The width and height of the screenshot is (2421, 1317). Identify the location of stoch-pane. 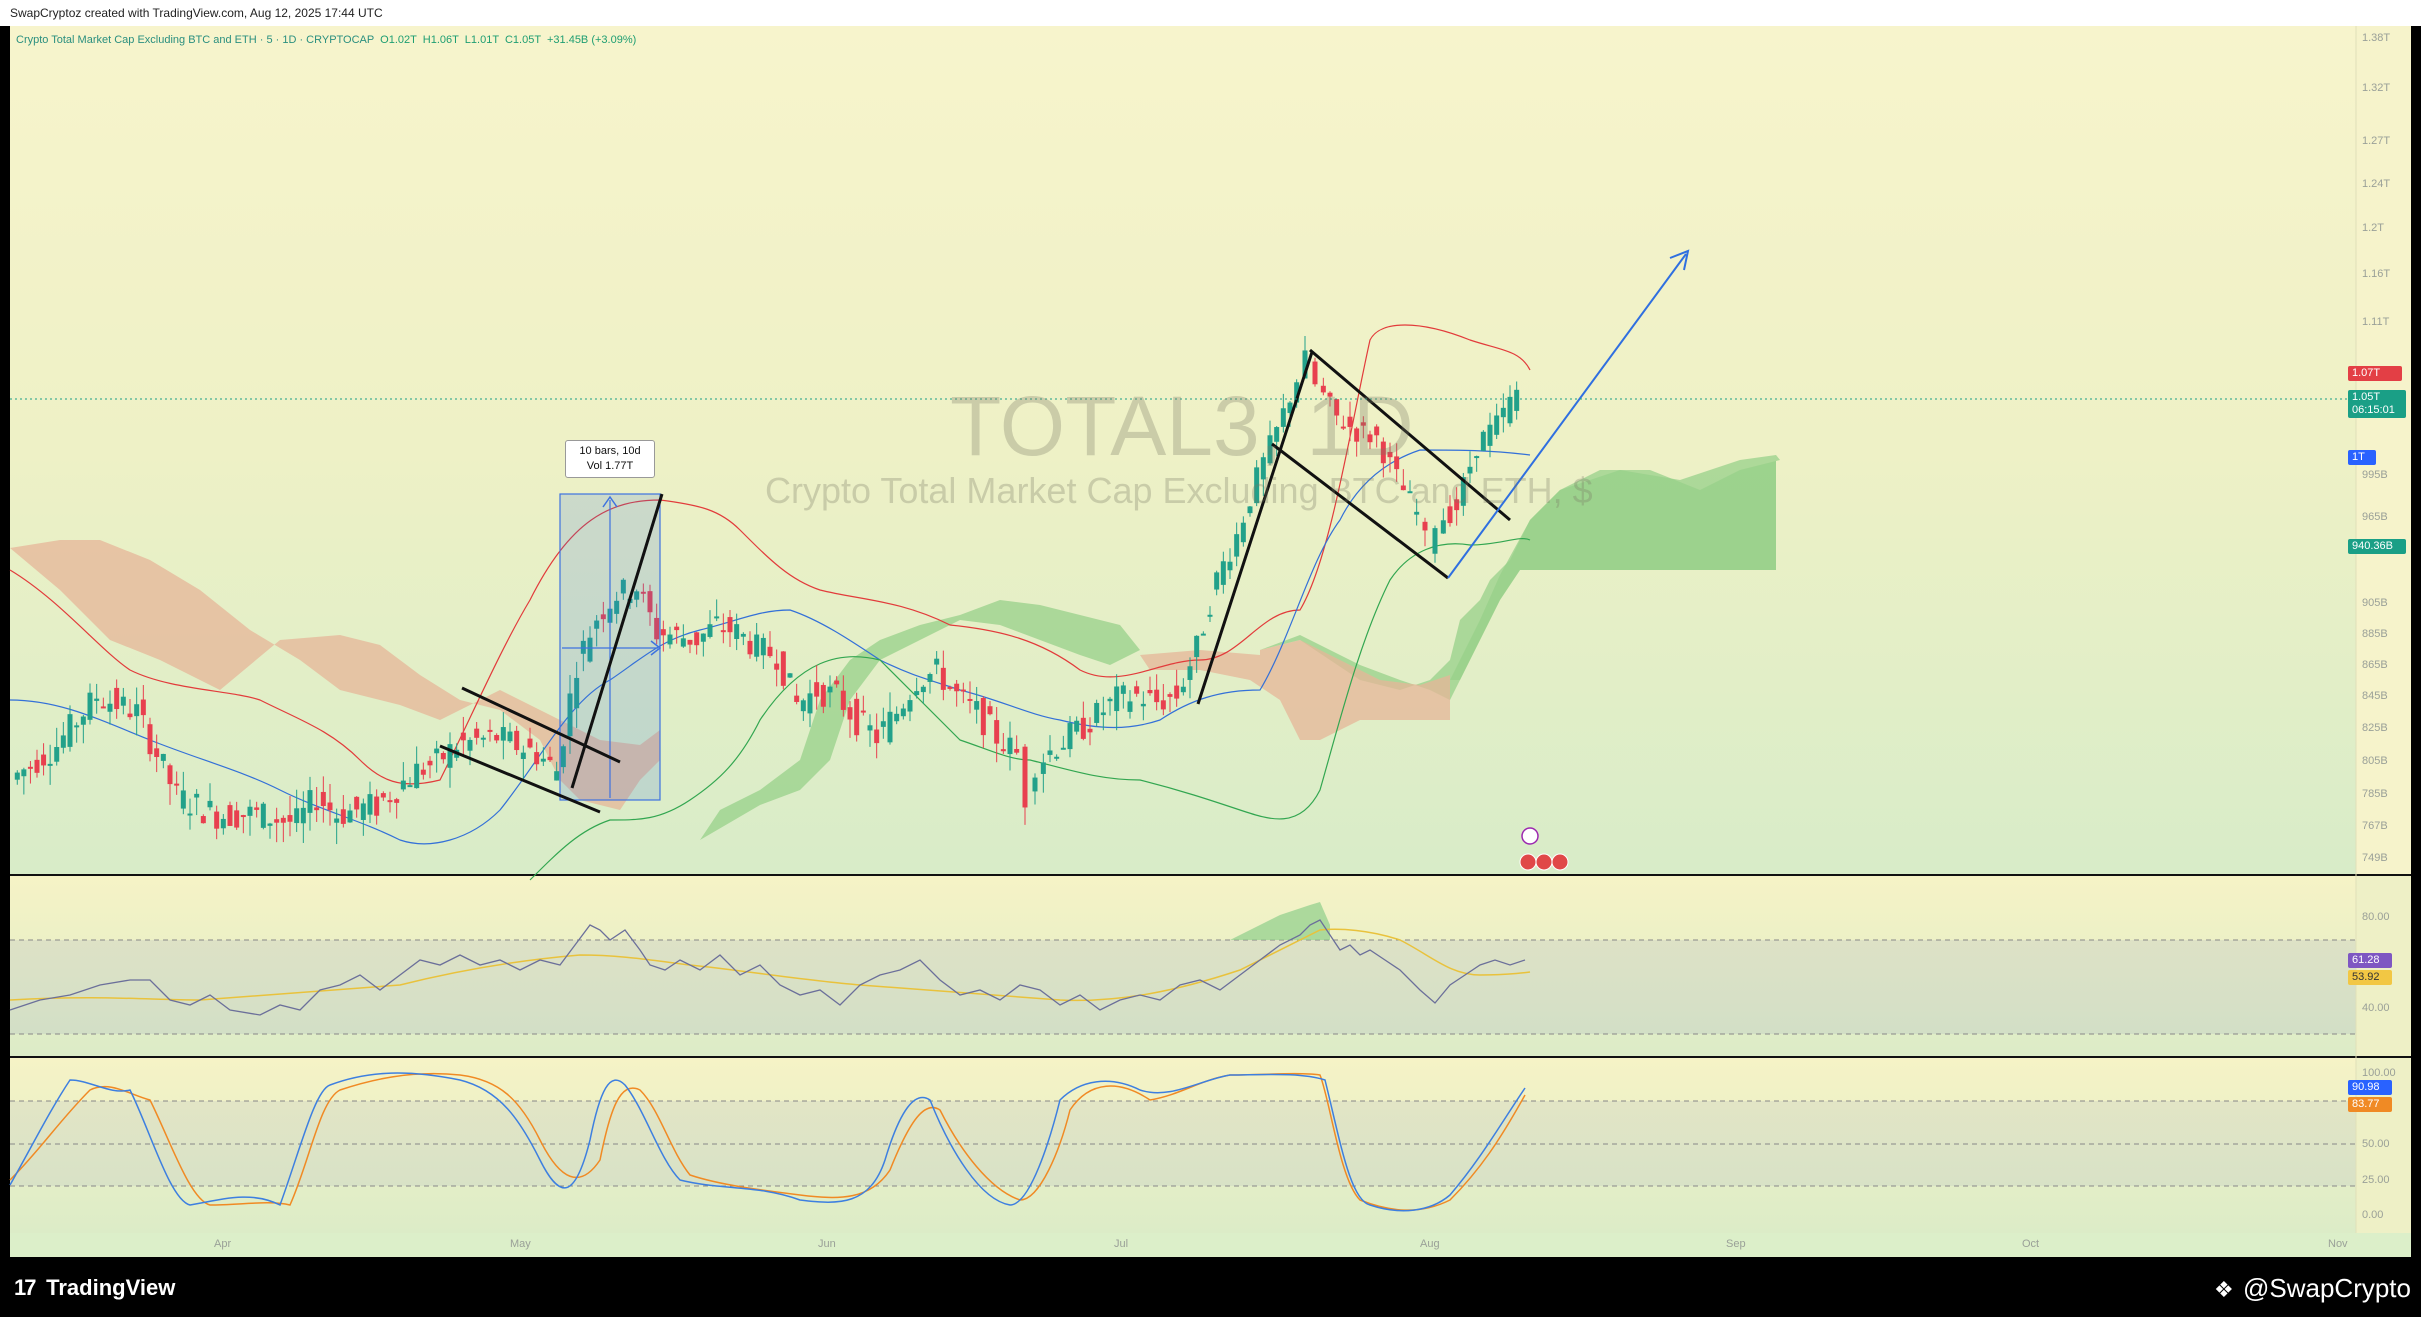
(1183, 1145).